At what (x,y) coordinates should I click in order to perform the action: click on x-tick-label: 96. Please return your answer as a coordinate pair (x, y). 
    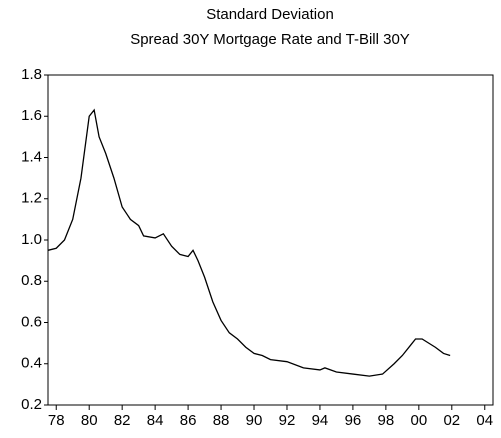
    Looking at the image, I should click on (353, 420).